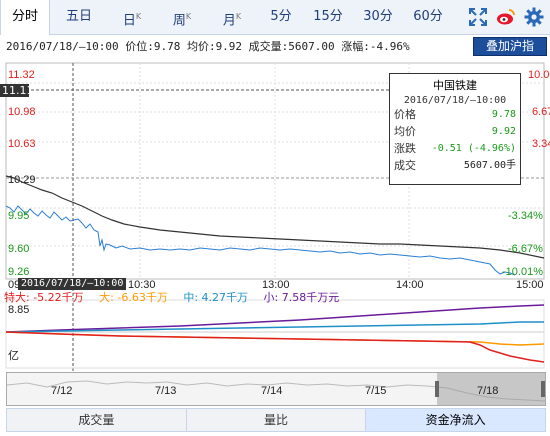  I want to click on flow-scale-top: 8.85, so click(19, 310).